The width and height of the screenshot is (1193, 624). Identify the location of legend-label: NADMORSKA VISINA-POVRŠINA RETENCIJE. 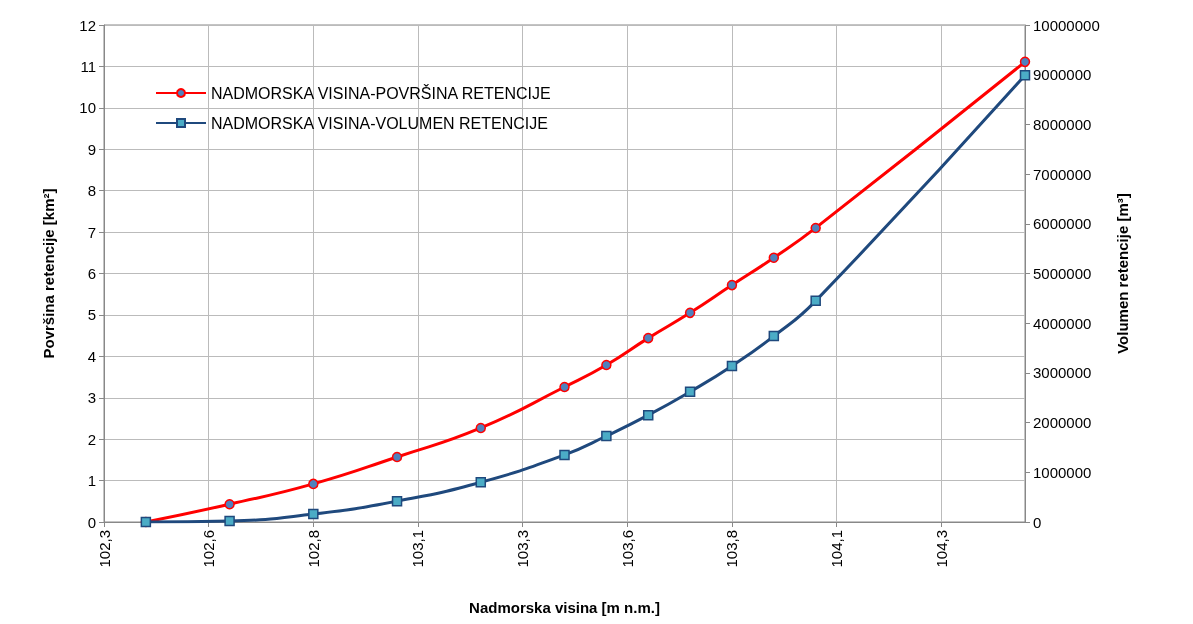
(381, 92).